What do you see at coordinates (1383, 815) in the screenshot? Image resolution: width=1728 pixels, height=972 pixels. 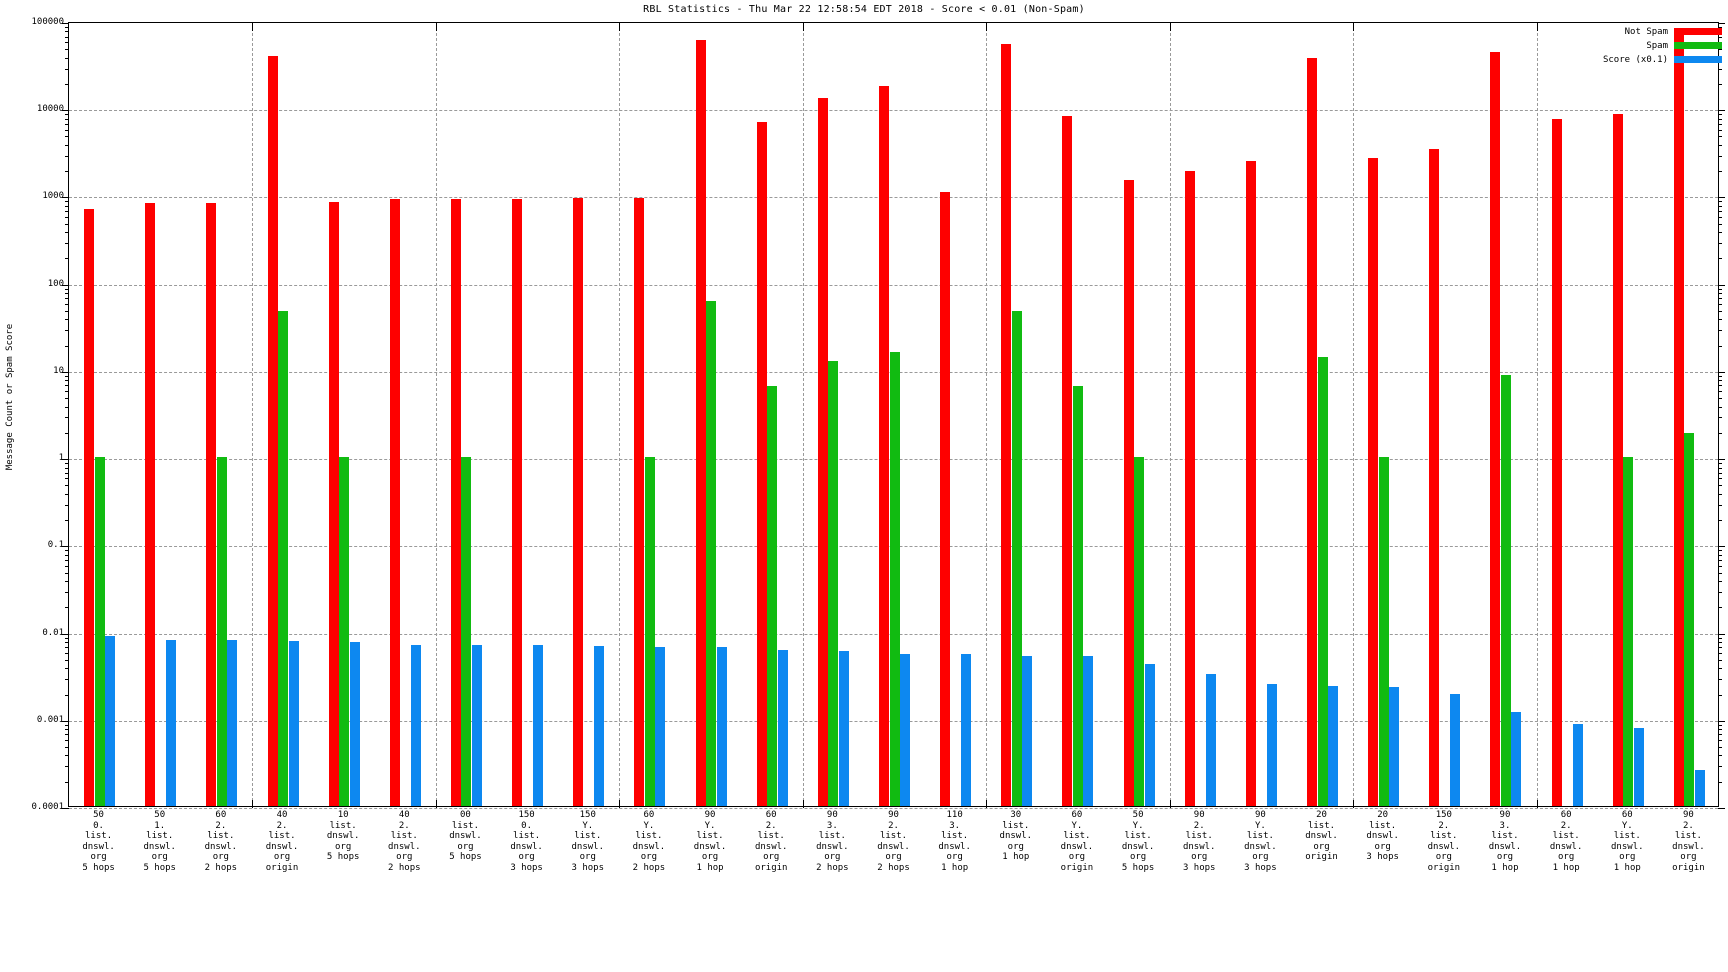 I see `x-axis-tick-label-line: 20` at bounding box center [1383, 815].